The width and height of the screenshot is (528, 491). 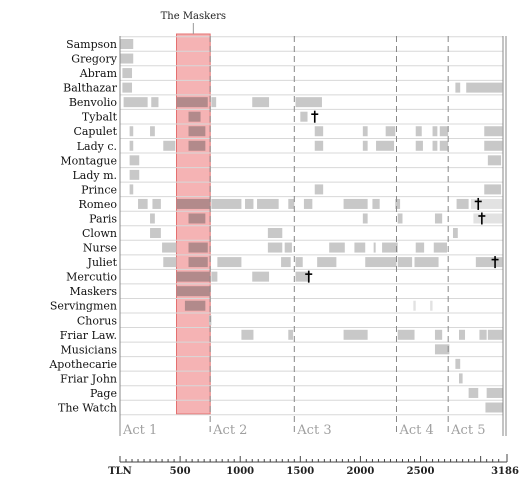 I want to click on character-label-nurse: Nurse, so click(x=100, y=248).